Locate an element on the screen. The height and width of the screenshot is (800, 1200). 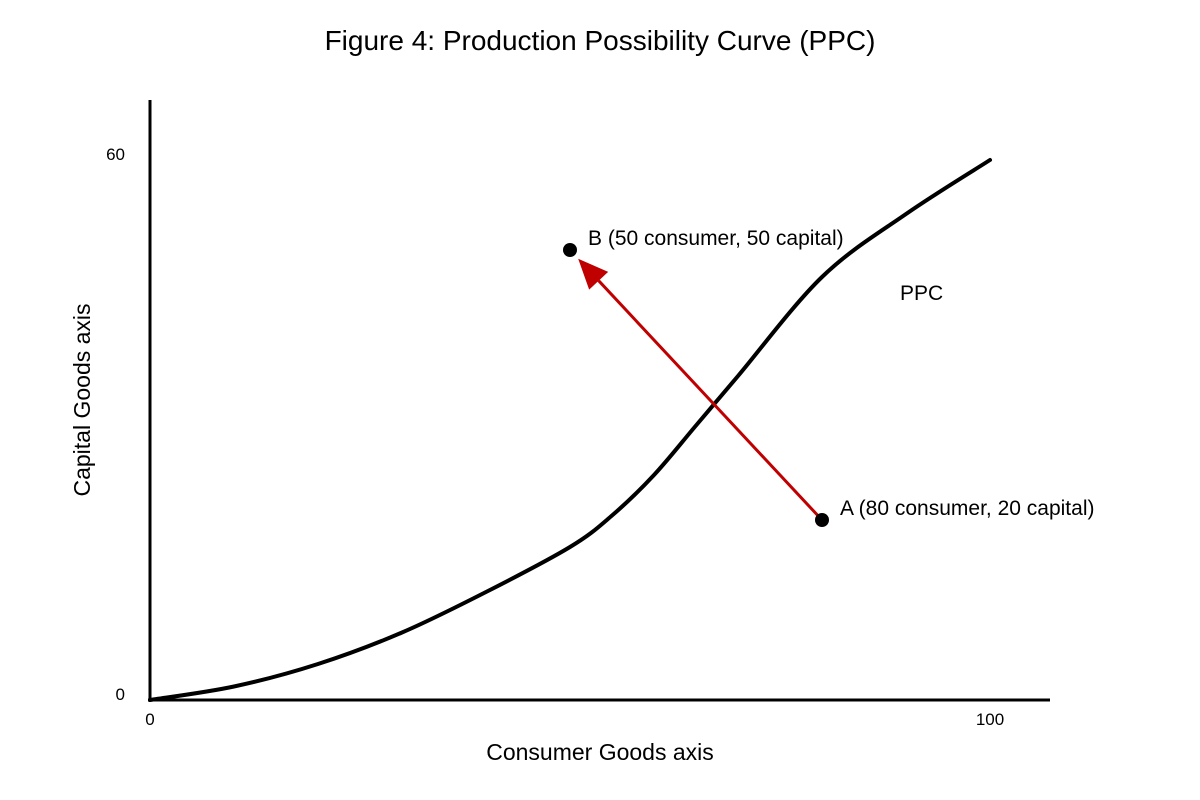
point-b-marker is located at coordinates (570, 250).